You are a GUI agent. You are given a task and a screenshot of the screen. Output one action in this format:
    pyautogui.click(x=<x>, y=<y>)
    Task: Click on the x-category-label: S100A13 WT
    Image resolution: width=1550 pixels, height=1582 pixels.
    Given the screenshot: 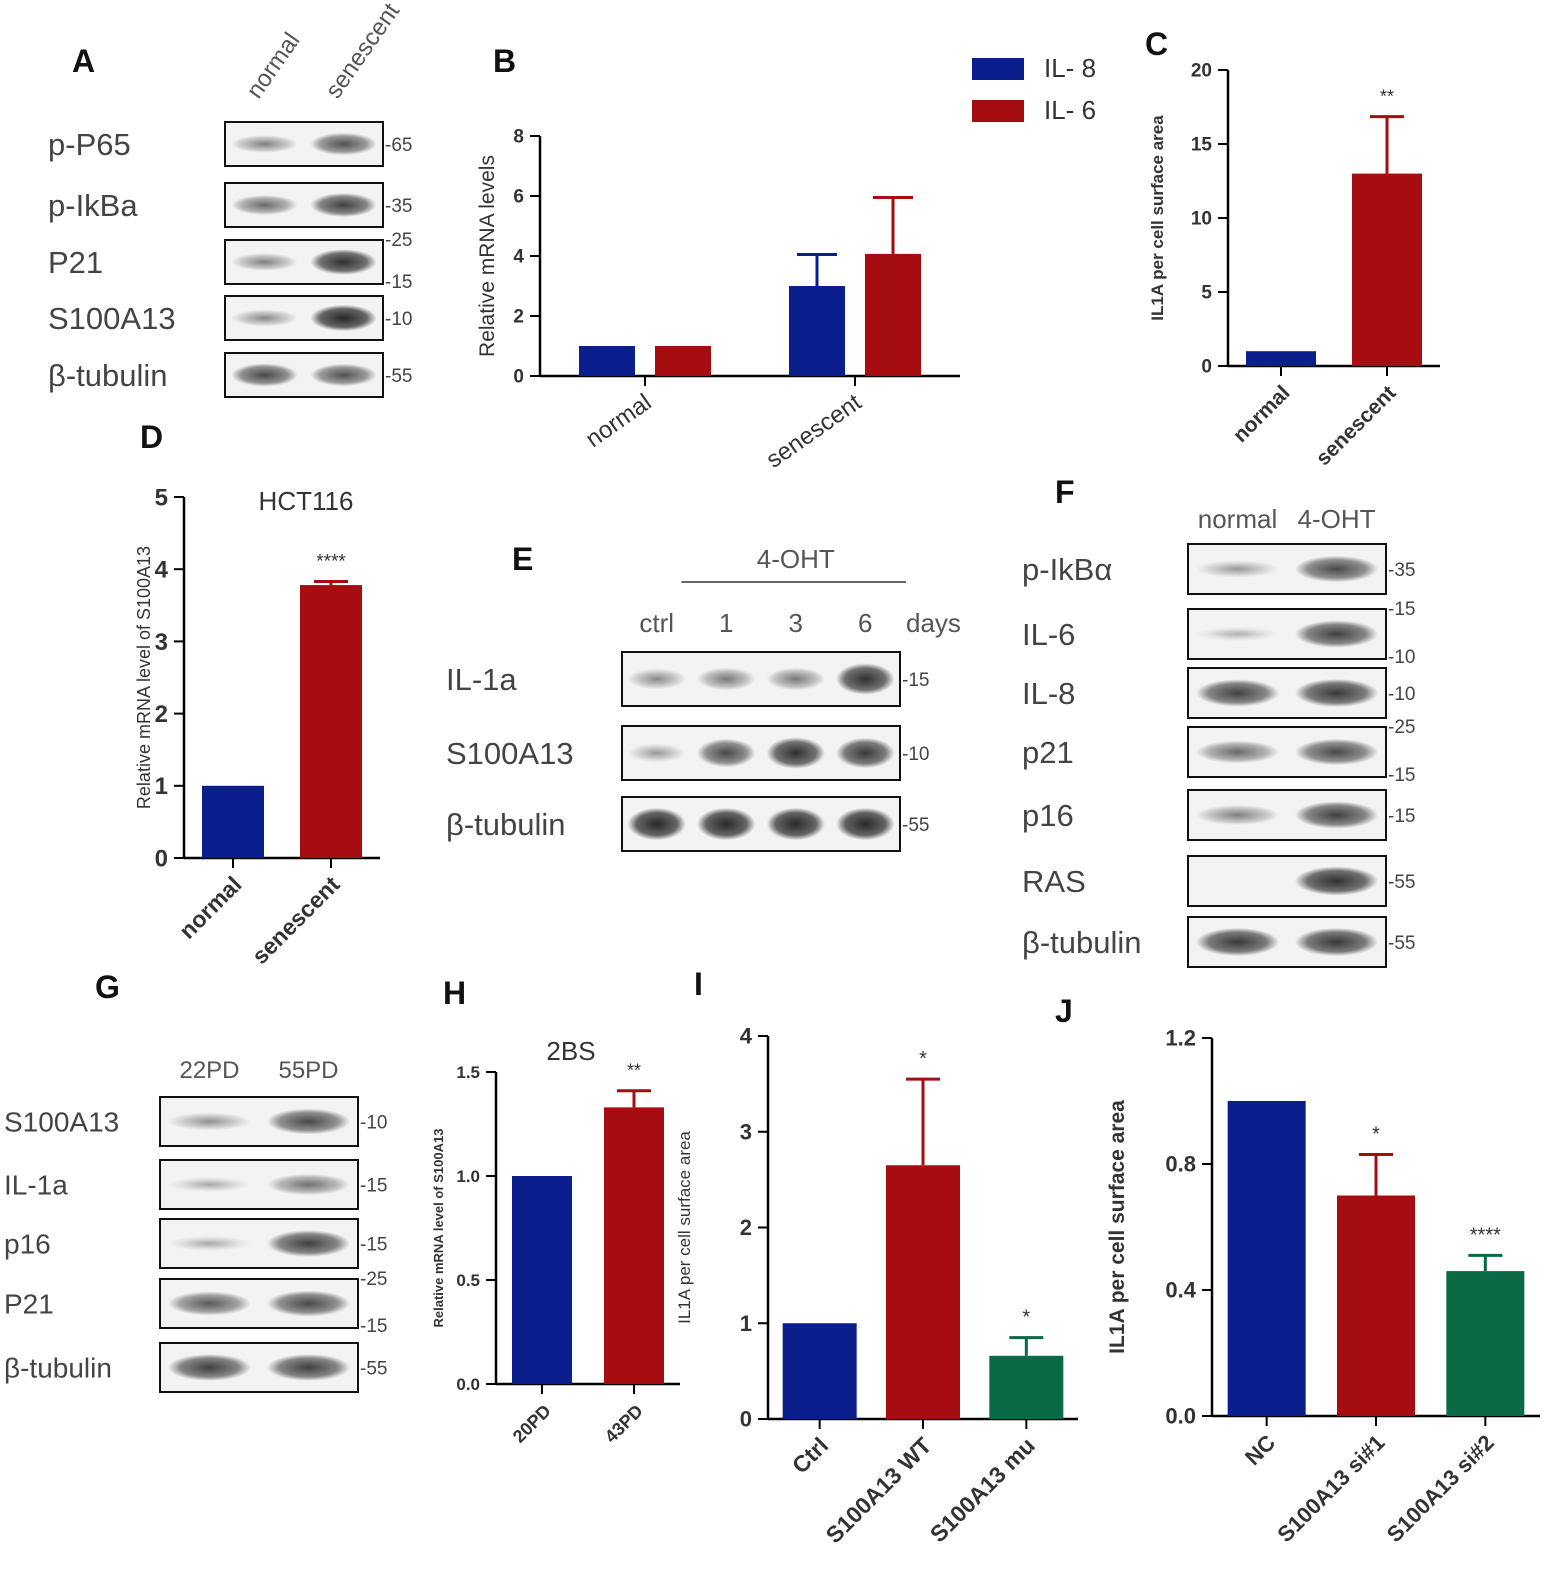 What is the action you would take?
    pyautogui.click(x=879, y=1490)
    